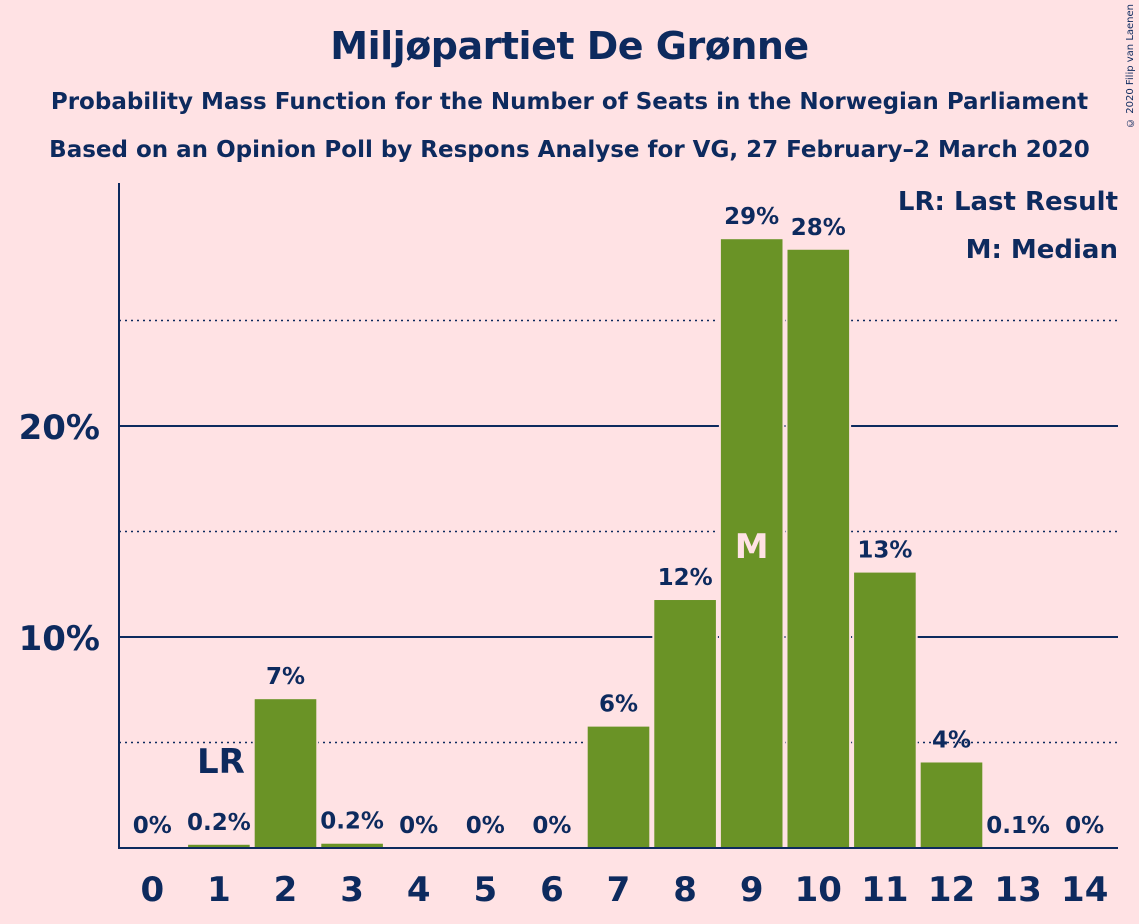 The width and height of the screenshot is (1139, 924). Describe the element at coordinates (884, 551) in the screenshot. I see `bar-value-label: 13%` at that location.